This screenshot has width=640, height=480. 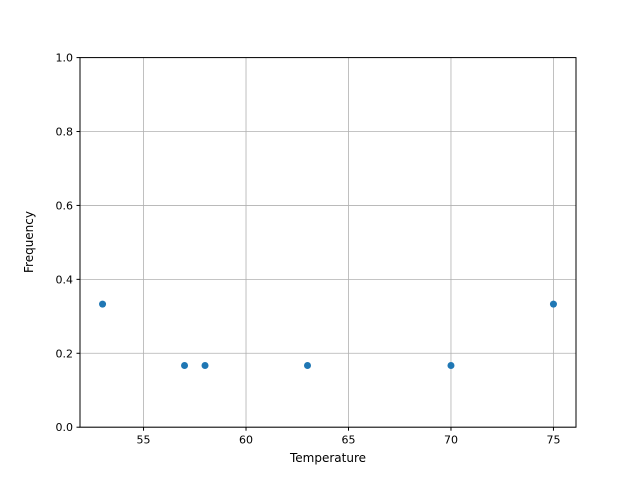 What do you see at coordinates (65, 205) in the screenshot?
I see `y-tick-label: 0.6` at bounding box center [65, 205].